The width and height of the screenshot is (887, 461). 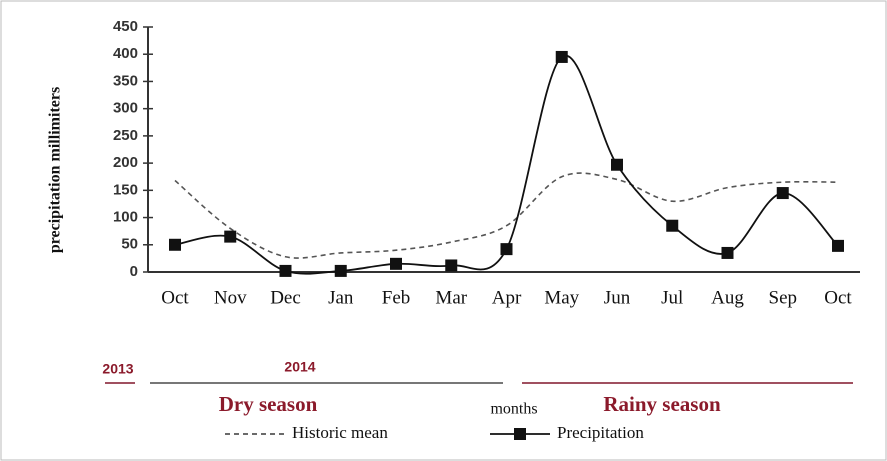 What do you see at coordinates (125, 189) in the screenshot?
I see `y-tick-label: 150` at bounding box center [125, 189].